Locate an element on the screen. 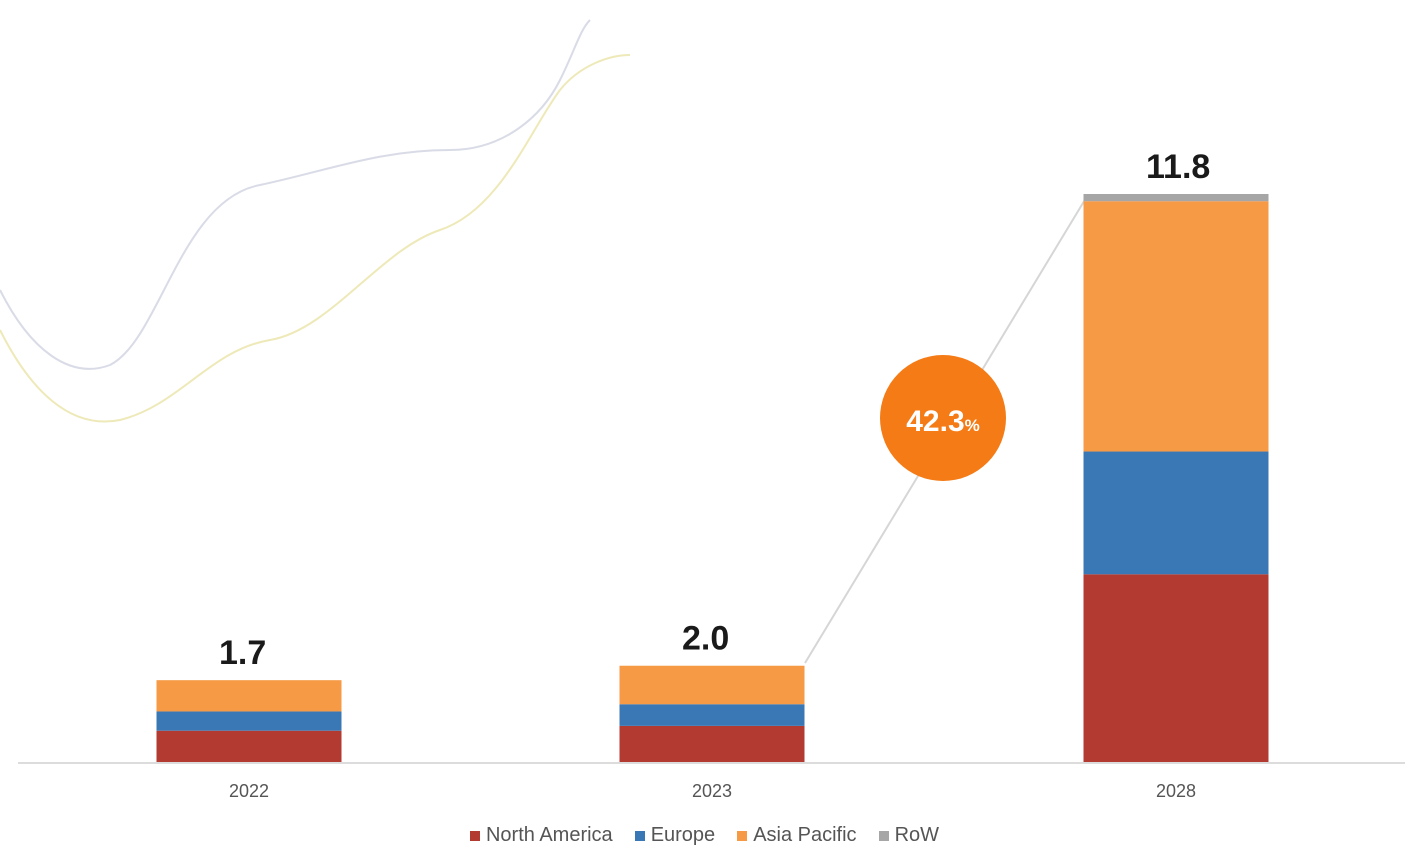 The image size is (1409, 851). legend-label-europe: Europe is located at coordinates (683, 835).